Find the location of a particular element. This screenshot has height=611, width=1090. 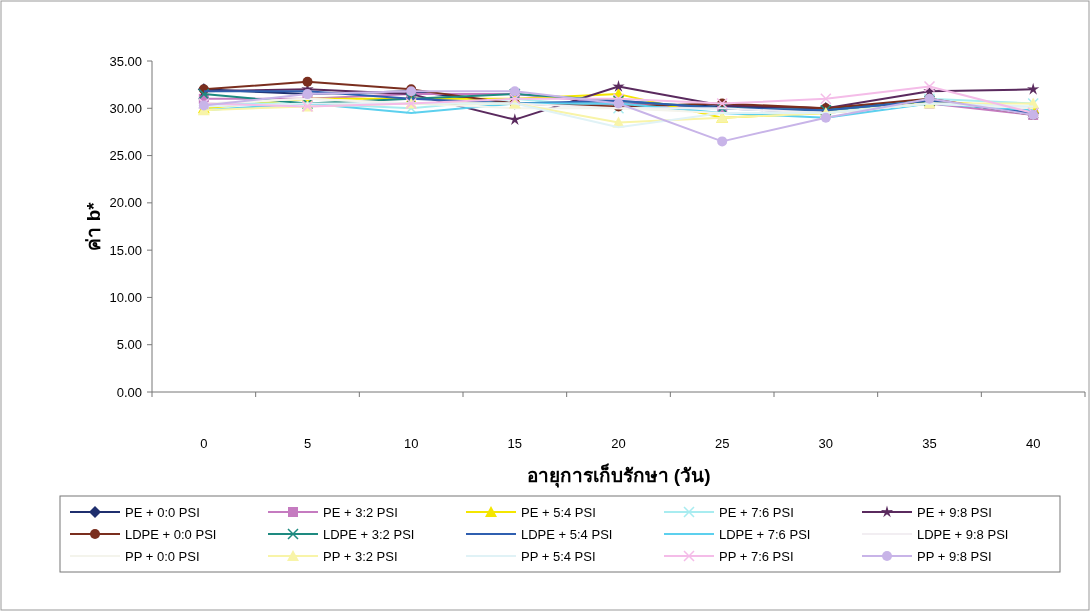

legend-label: LDPE + 5:4 PSI is located at coordinates (567, 534).